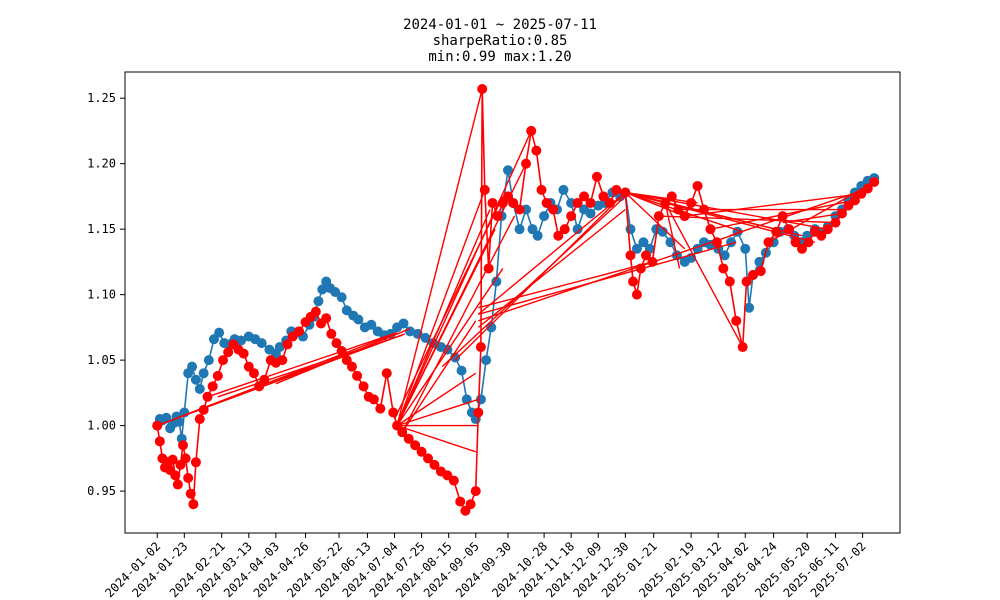  I want to click on y-tick-label-4: 1.15, so click(101, 229).